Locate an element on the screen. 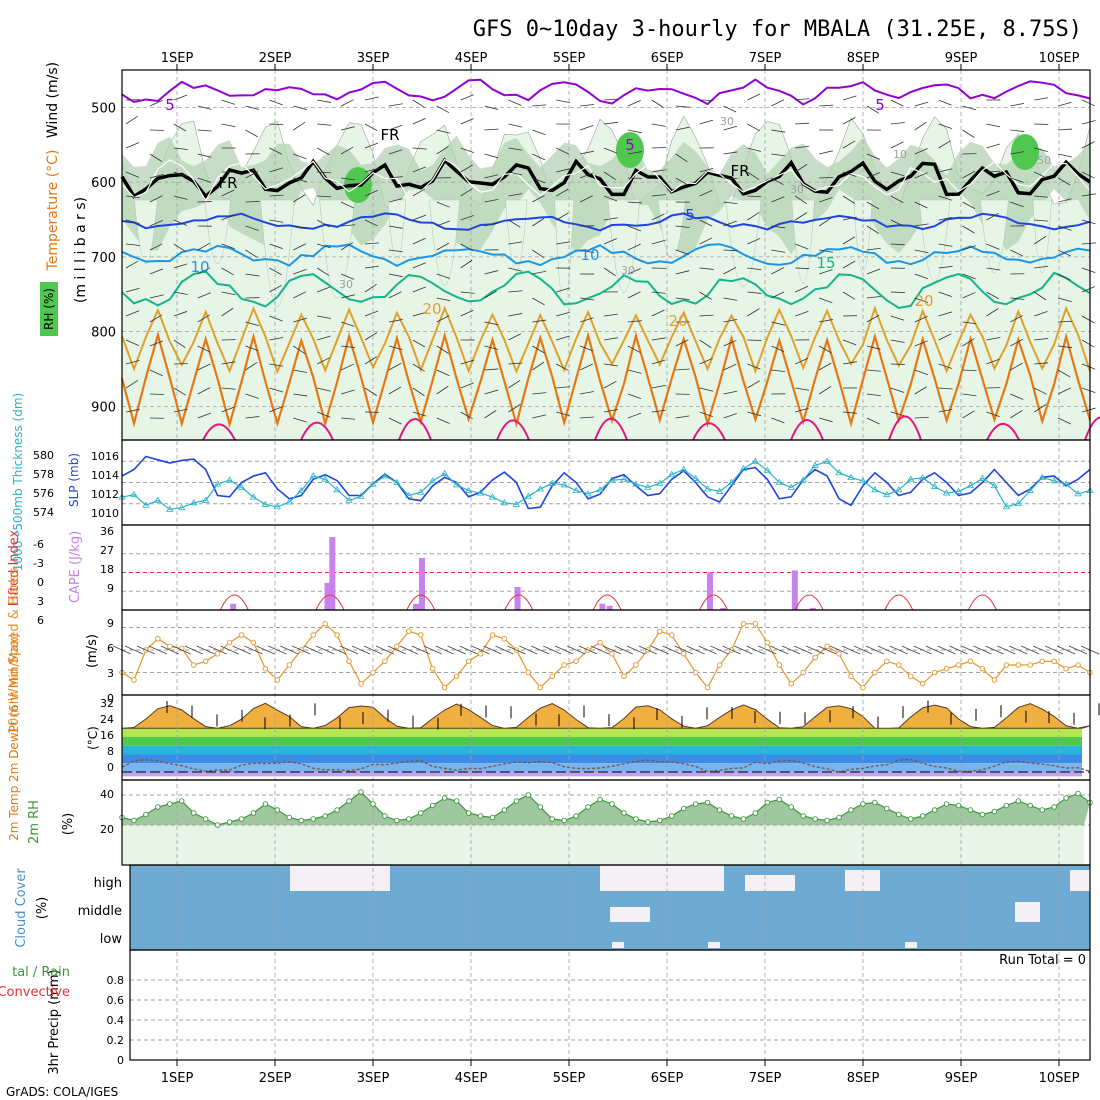  date-label-bottom: 6SEP is located at coordinates (667, 1078).